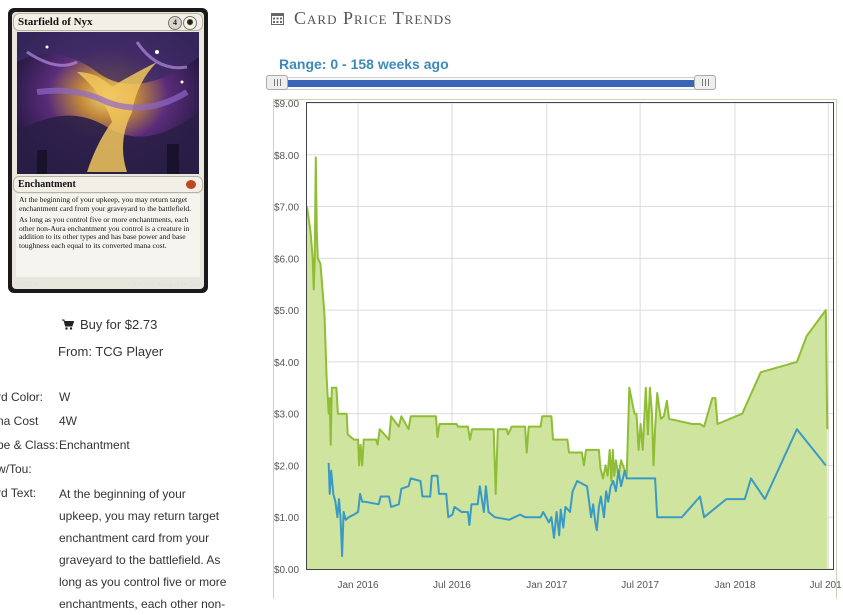  I want to click on range-slider-end-handle, so click(705, 82).